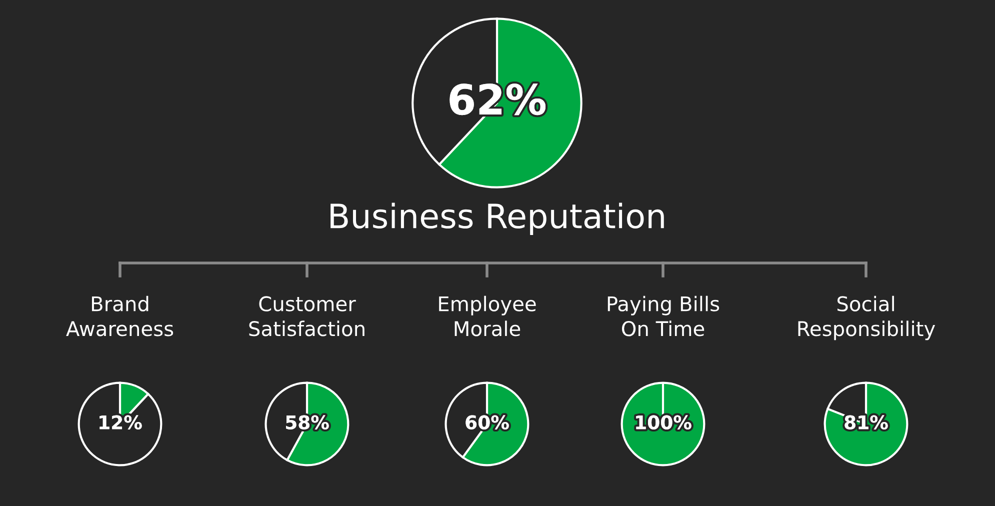  I want to click on chart-title: Social Responsibility, so click(867, 318).